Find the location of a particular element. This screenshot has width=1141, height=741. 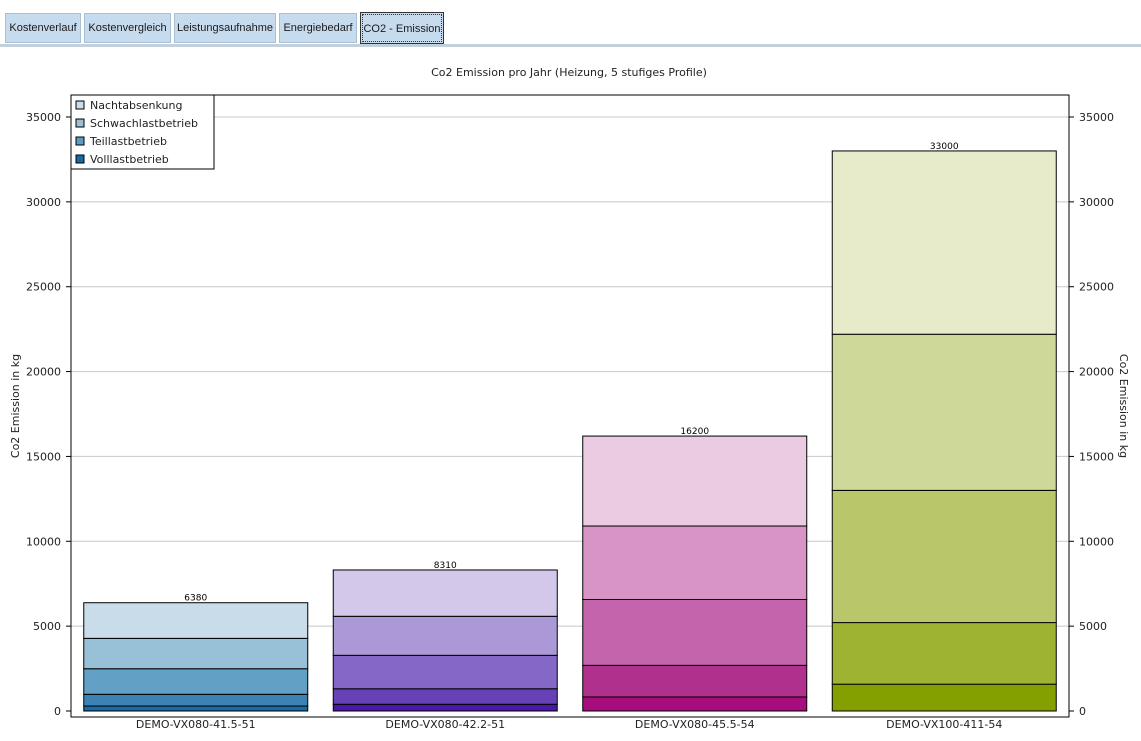

x-tick-label: DEMO-VX080-45.5-54 is located at coordinates (695, 724).